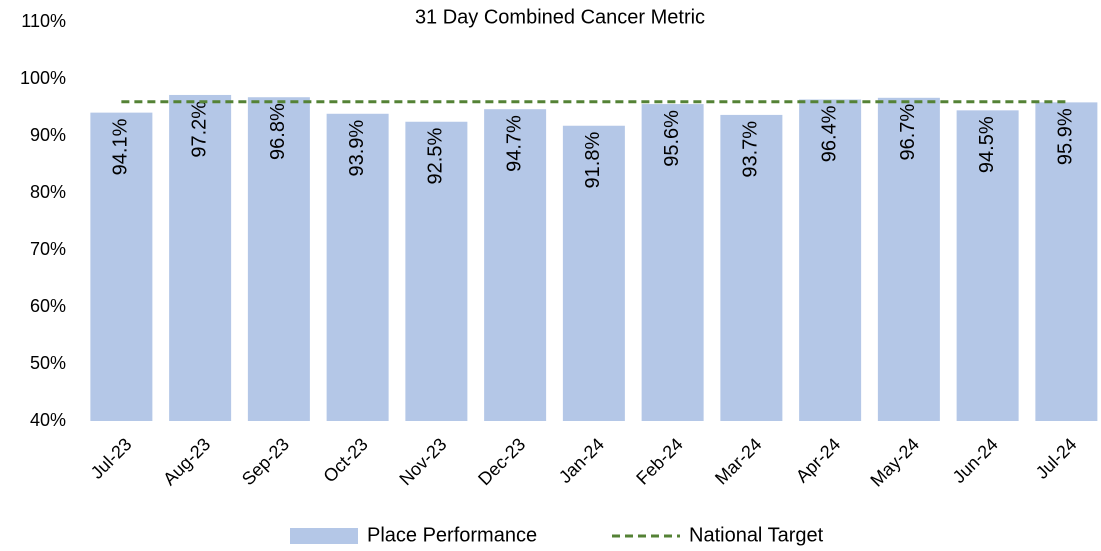 The height and width of the screenshot is (551, 1101). I want to click on y-tick-label: 70%, so click(48, 249).